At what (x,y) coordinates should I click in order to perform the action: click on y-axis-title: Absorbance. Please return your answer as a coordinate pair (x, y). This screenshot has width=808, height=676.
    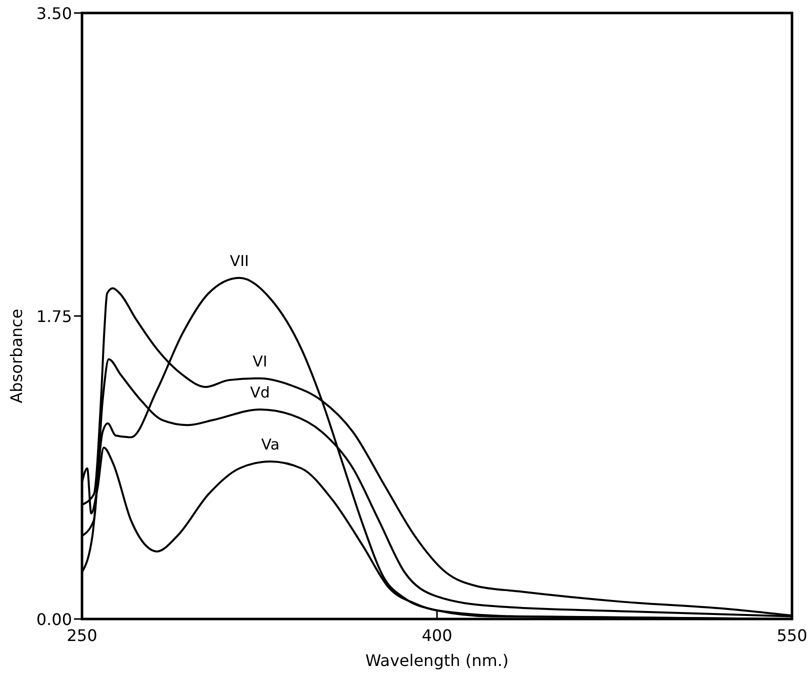
    Looking at the image, I should click on (16, 356).